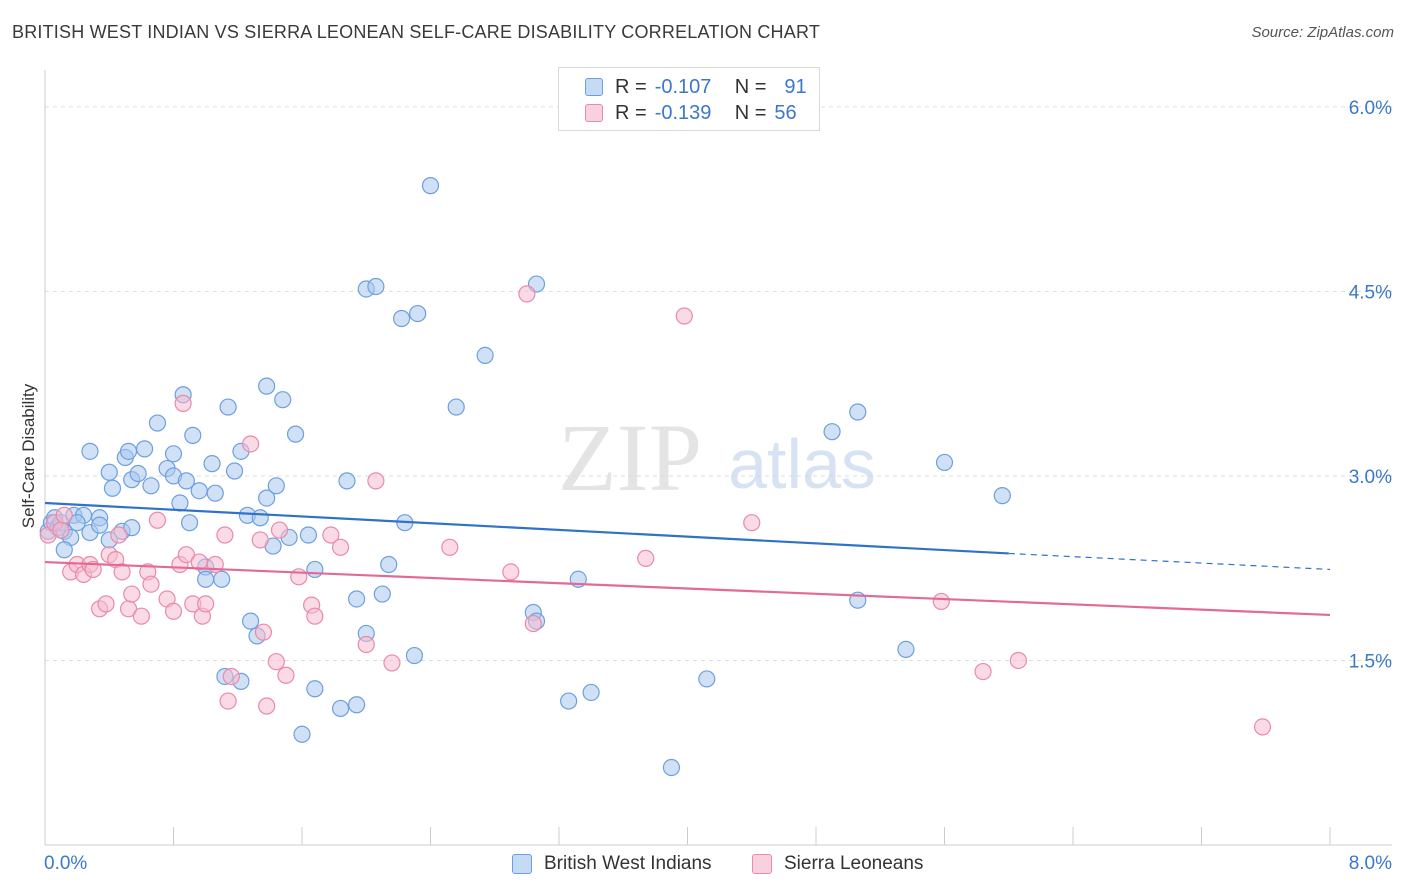  I want to click on y-tick-label: 6.0%, so click(1370, 108).